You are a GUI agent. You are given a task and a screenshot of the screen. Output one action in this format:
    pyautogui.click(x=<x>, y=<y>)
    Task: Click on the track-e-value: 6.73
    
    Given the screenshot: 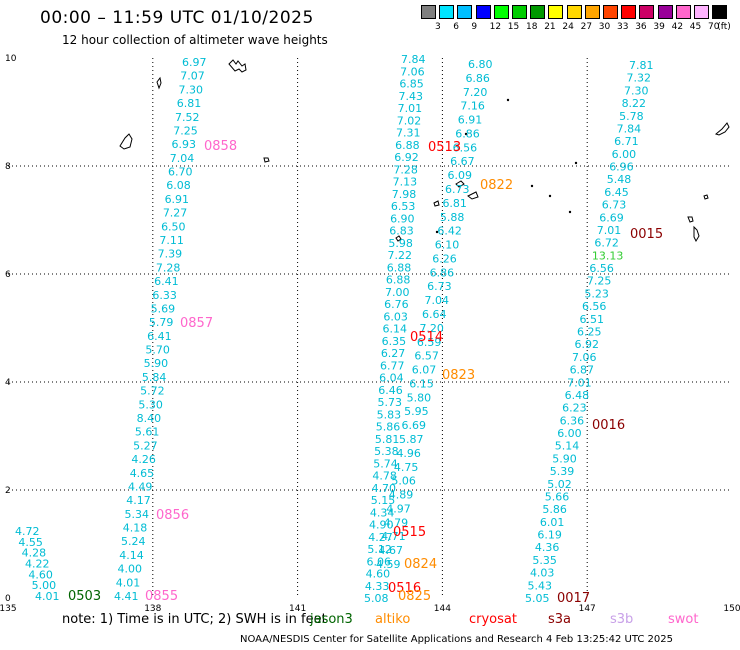 What is the action you would take?
    pyautogui.click(x=614, y=205)
    